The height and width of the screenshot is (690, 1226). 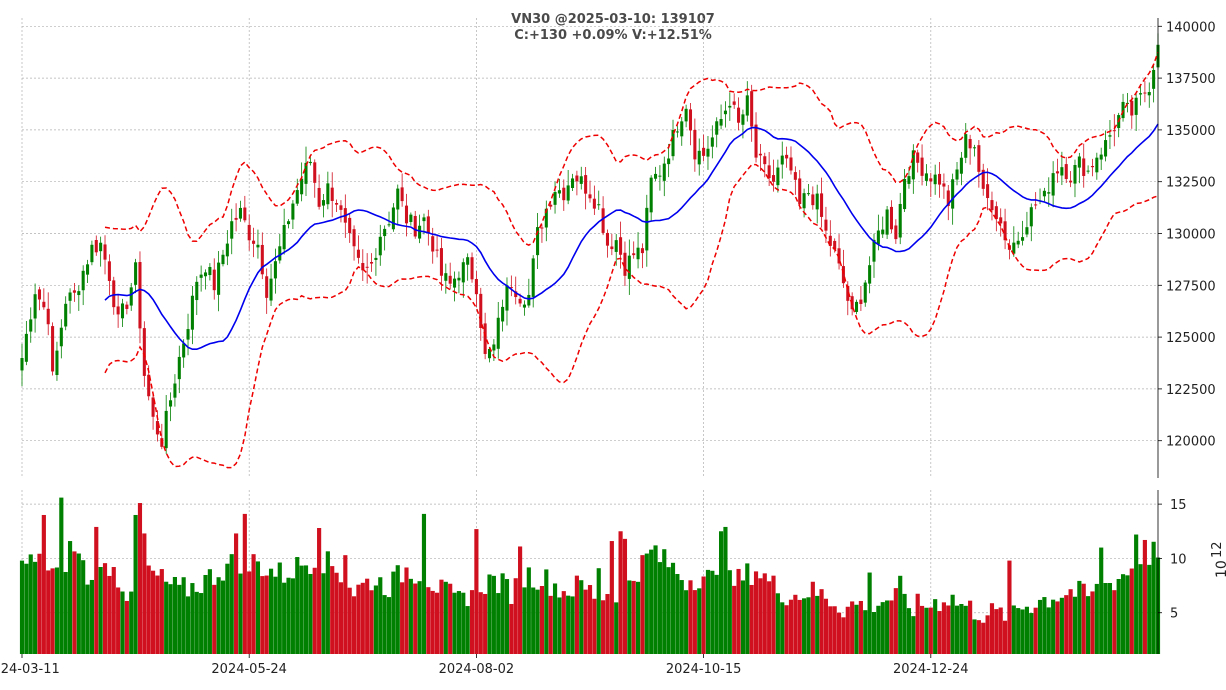 What do you see at coordinates (477, 669) in the screenshot?
I see `date-tick-label: 2024-08-02` at bounding box center [477, 669].